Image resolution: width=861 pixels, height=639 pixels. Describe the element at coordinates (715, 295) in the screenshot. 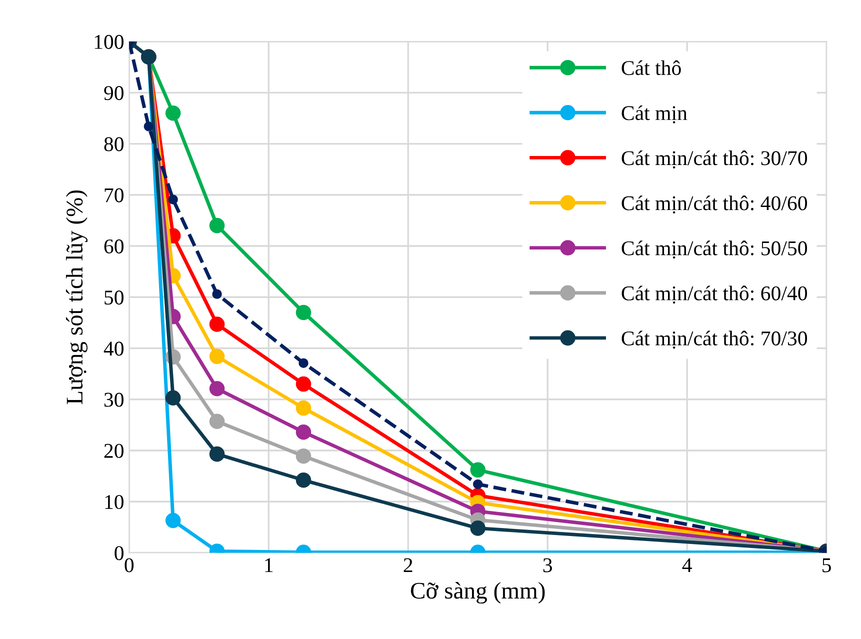

I see `legend-label: Cát mịn/cát thô: 60/40` at that location.